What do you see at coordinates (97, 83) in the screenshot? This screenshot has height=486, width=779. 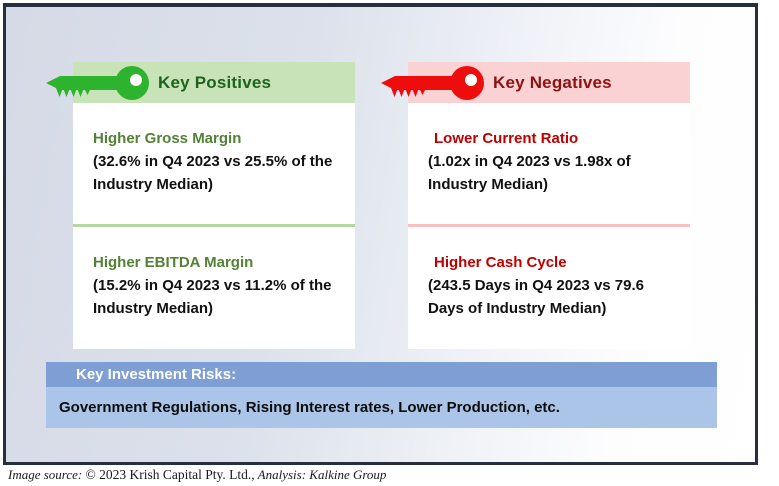 I see `green-key-icon` at bounding box center [97, 83].